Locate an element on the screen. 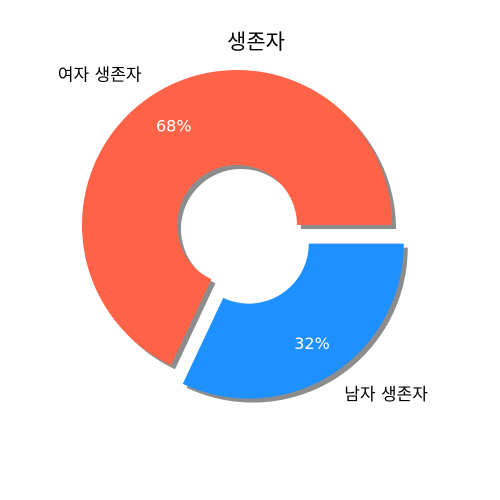 This screenshot has width=500, height=500. slice-percent-label-0: 68% is located at coordinates (174, 125).